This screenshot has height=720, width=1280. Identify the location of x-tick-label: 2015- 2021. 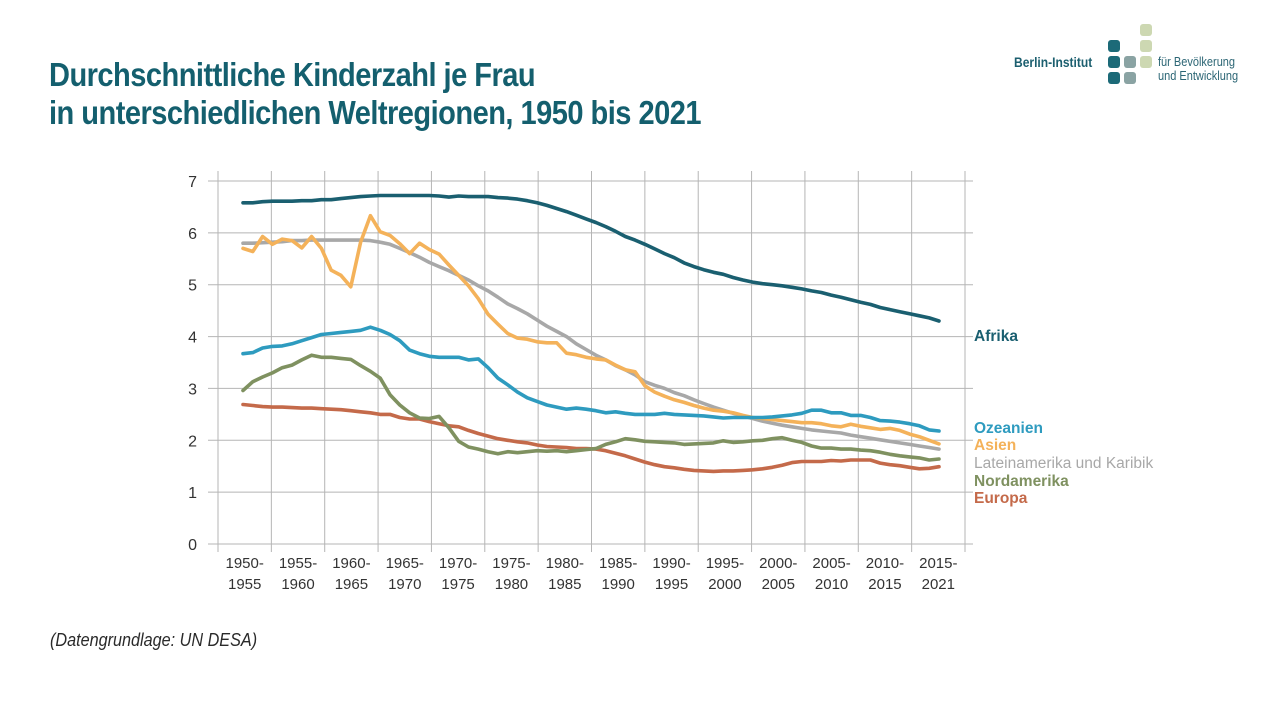
(938, 574).